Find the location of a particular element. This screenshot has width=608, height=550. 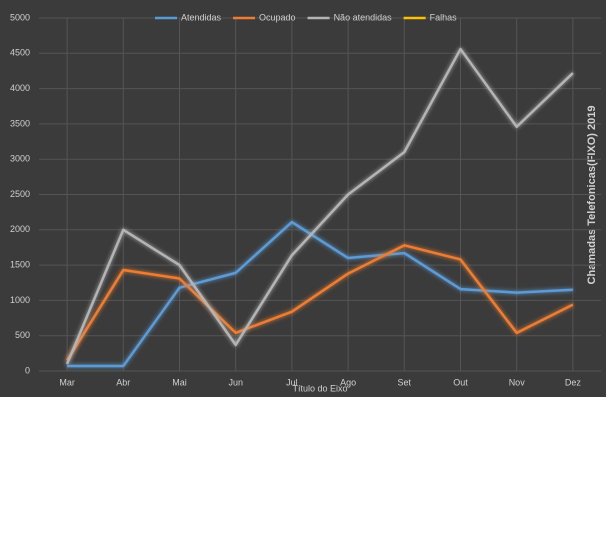

y-tick-label: 5000 is located at coordinates (20, 17).